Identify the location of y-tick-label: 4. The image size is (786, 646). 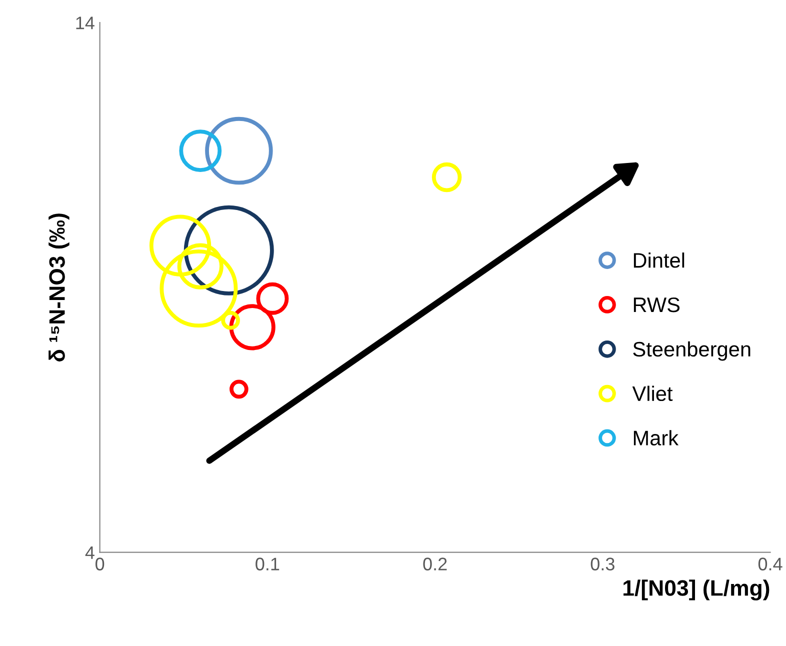
(89, 552).